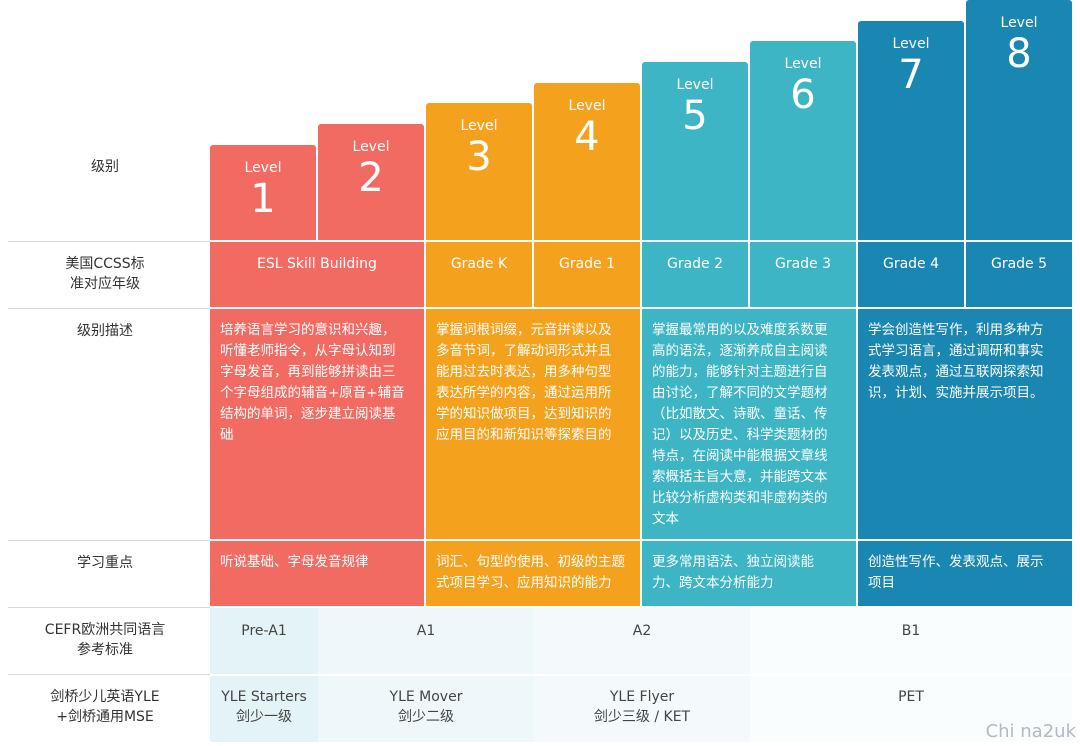 This screenshot has height=746, width=1080. Describe the element at coordinates (105, 563) in the screenshot. I see `row-label-focus: 学习重点` at that location.